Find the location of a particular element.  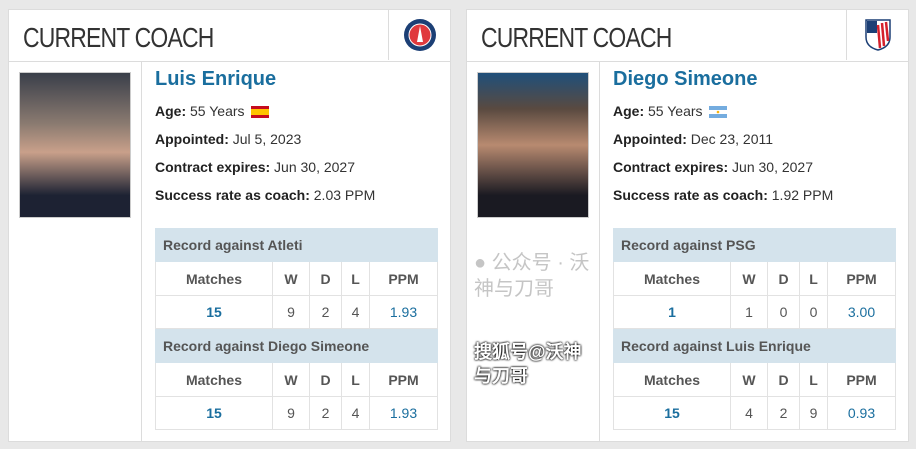

argentina-flag-icon is located at coordinates (715, 111).